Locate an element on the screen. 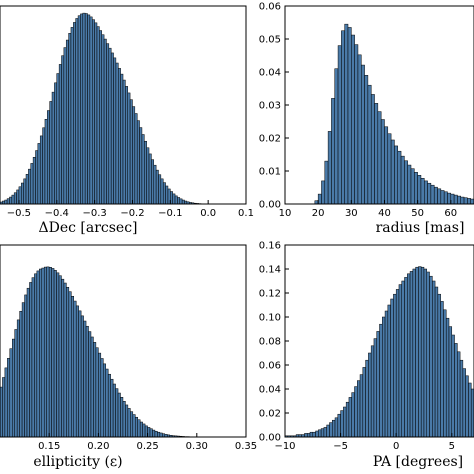 This screenshot has height=474, width=474. pa-ytick-label: 0.16 is located at coordinates (270, 246).